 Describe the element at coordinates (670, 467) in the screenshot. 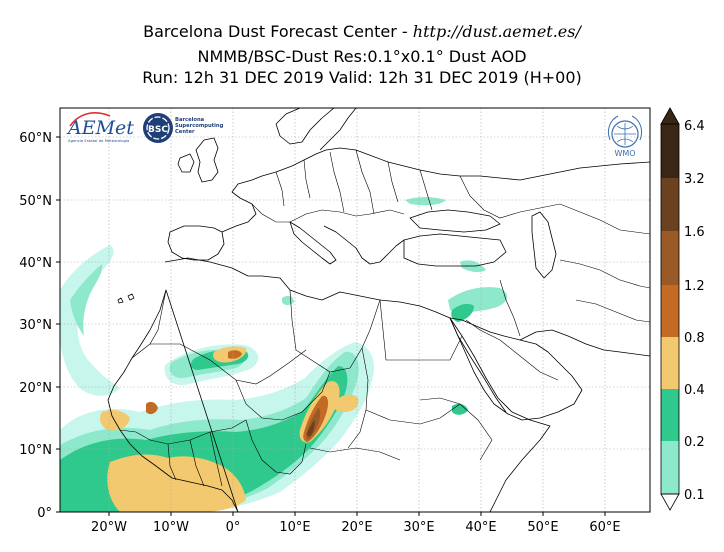

I see `colorbar-segment-0.2` at that location.